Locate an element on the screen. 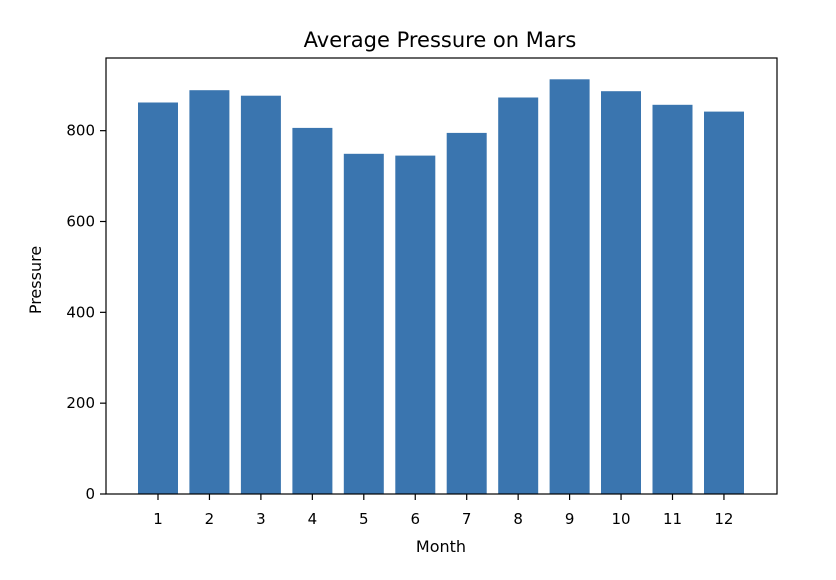 The width and height of the screenshot is (836, 580). x-tick-label: 3 is located at coordinates (261, 519).